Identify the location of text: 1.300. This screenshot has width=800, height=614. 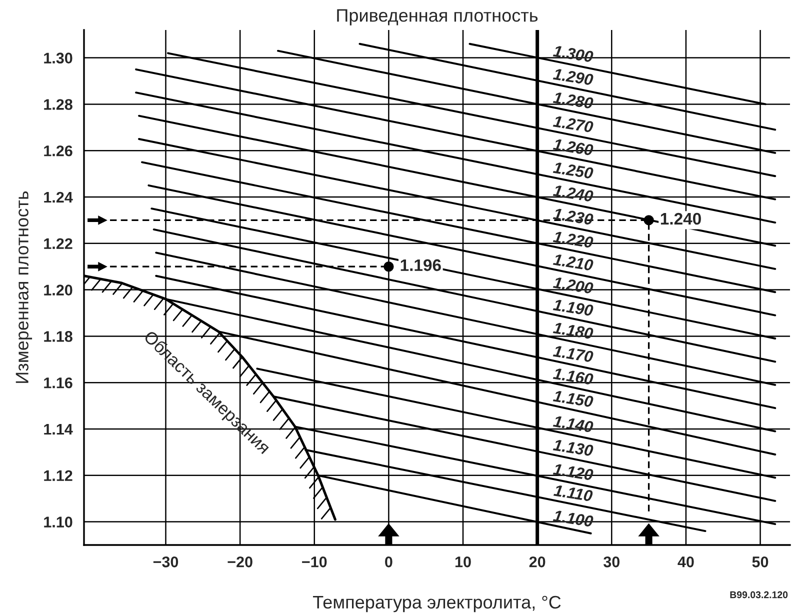
(573, 54).